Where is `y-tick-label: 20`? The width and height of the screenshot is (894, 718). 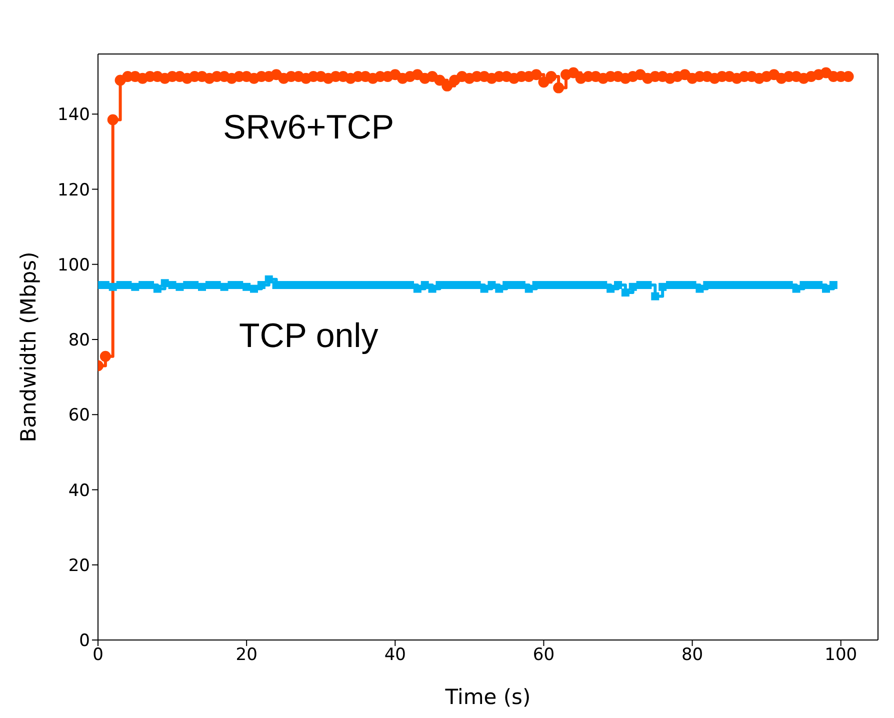
y-tick-label: 20 is located at coordinates (79, 566).